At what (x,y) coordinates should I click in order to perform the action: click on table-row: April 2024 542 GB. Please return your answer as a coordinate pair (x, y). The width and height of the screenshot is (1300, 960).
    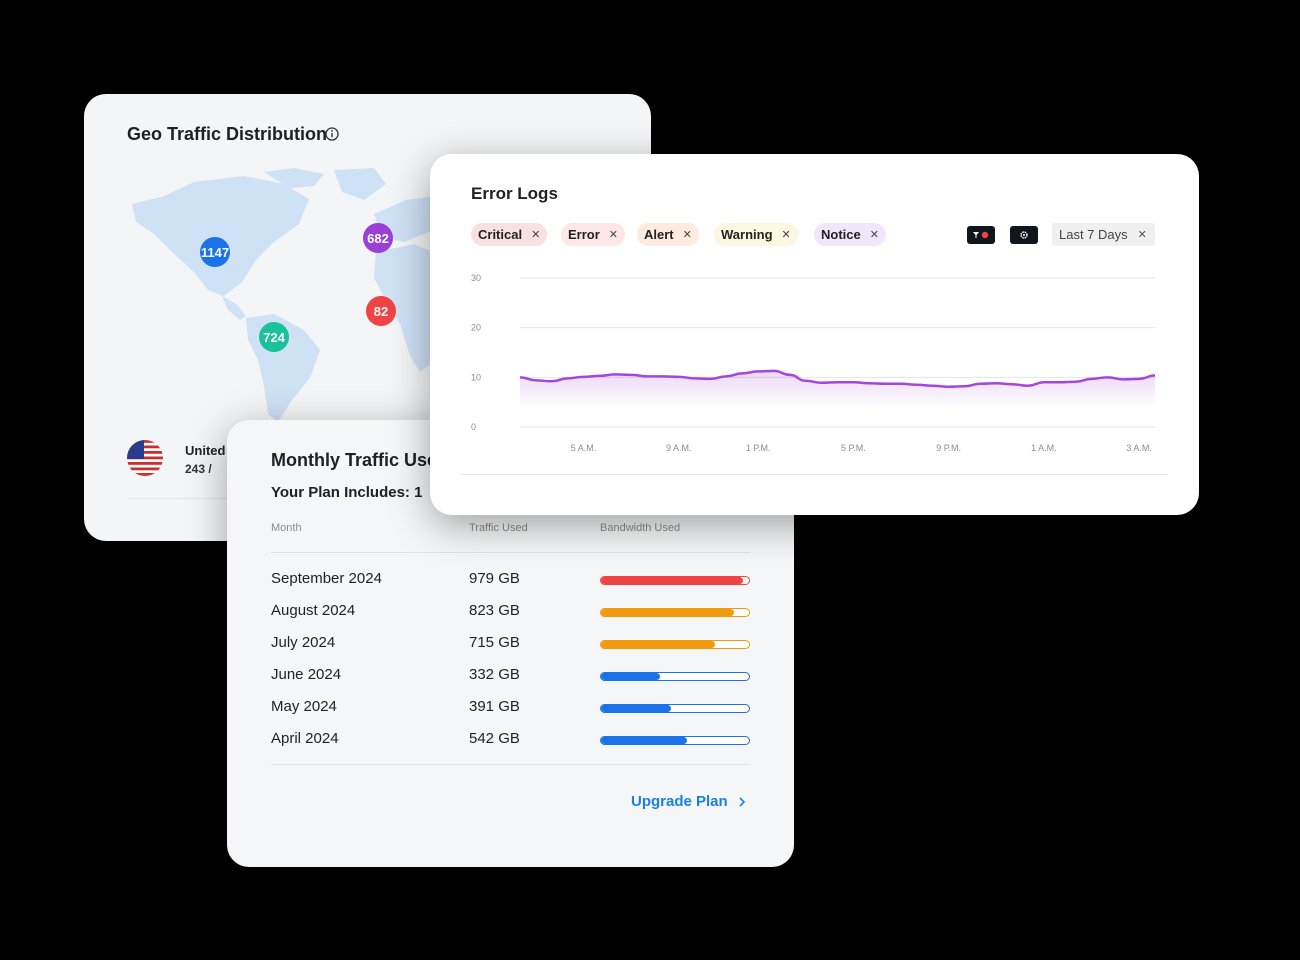
    Looking at the image, I should click on (510, 740).